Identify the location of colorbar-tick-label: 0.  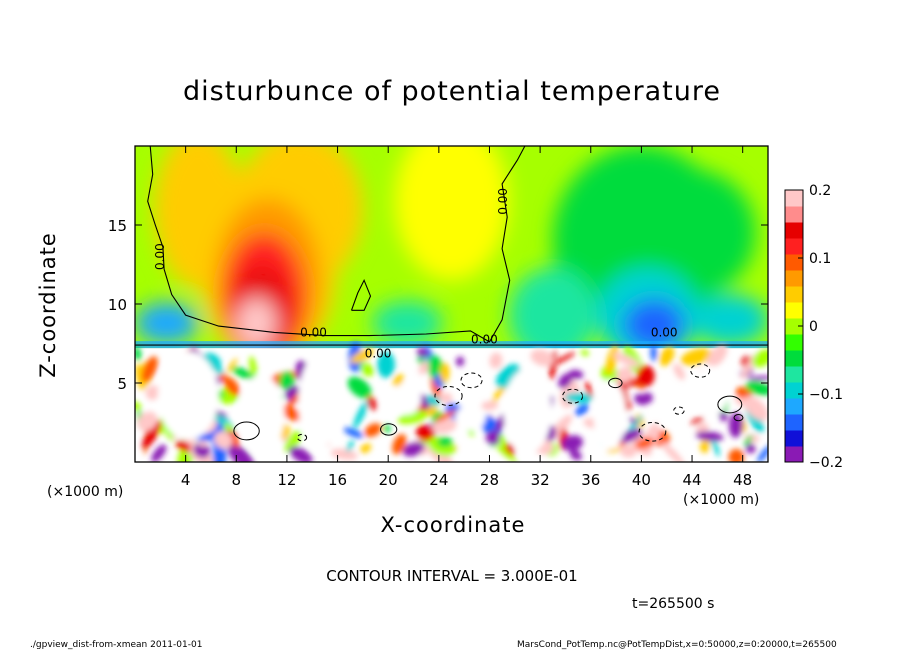
(813, 327).